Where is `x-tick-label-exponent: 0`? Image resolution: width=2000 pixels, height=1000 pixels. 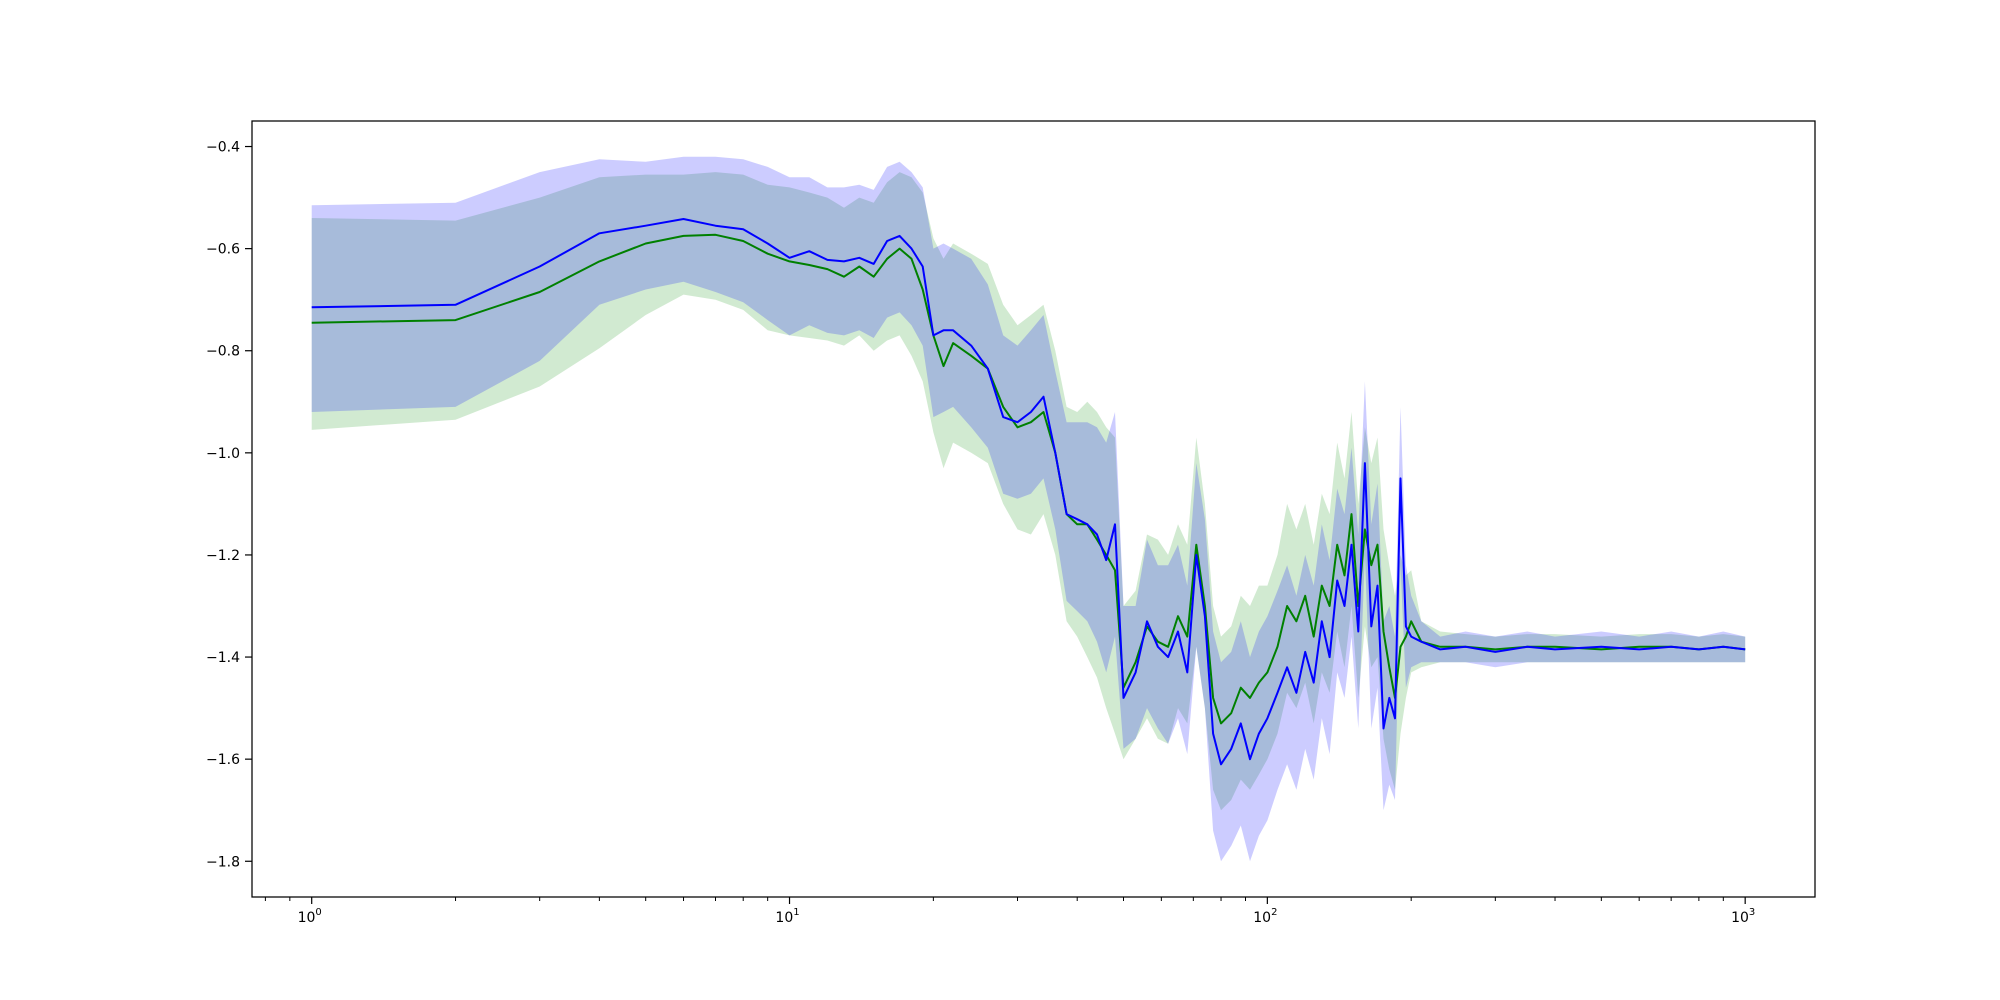
x-tick-label-exponent: 0 is located at coordinates (318, 912).